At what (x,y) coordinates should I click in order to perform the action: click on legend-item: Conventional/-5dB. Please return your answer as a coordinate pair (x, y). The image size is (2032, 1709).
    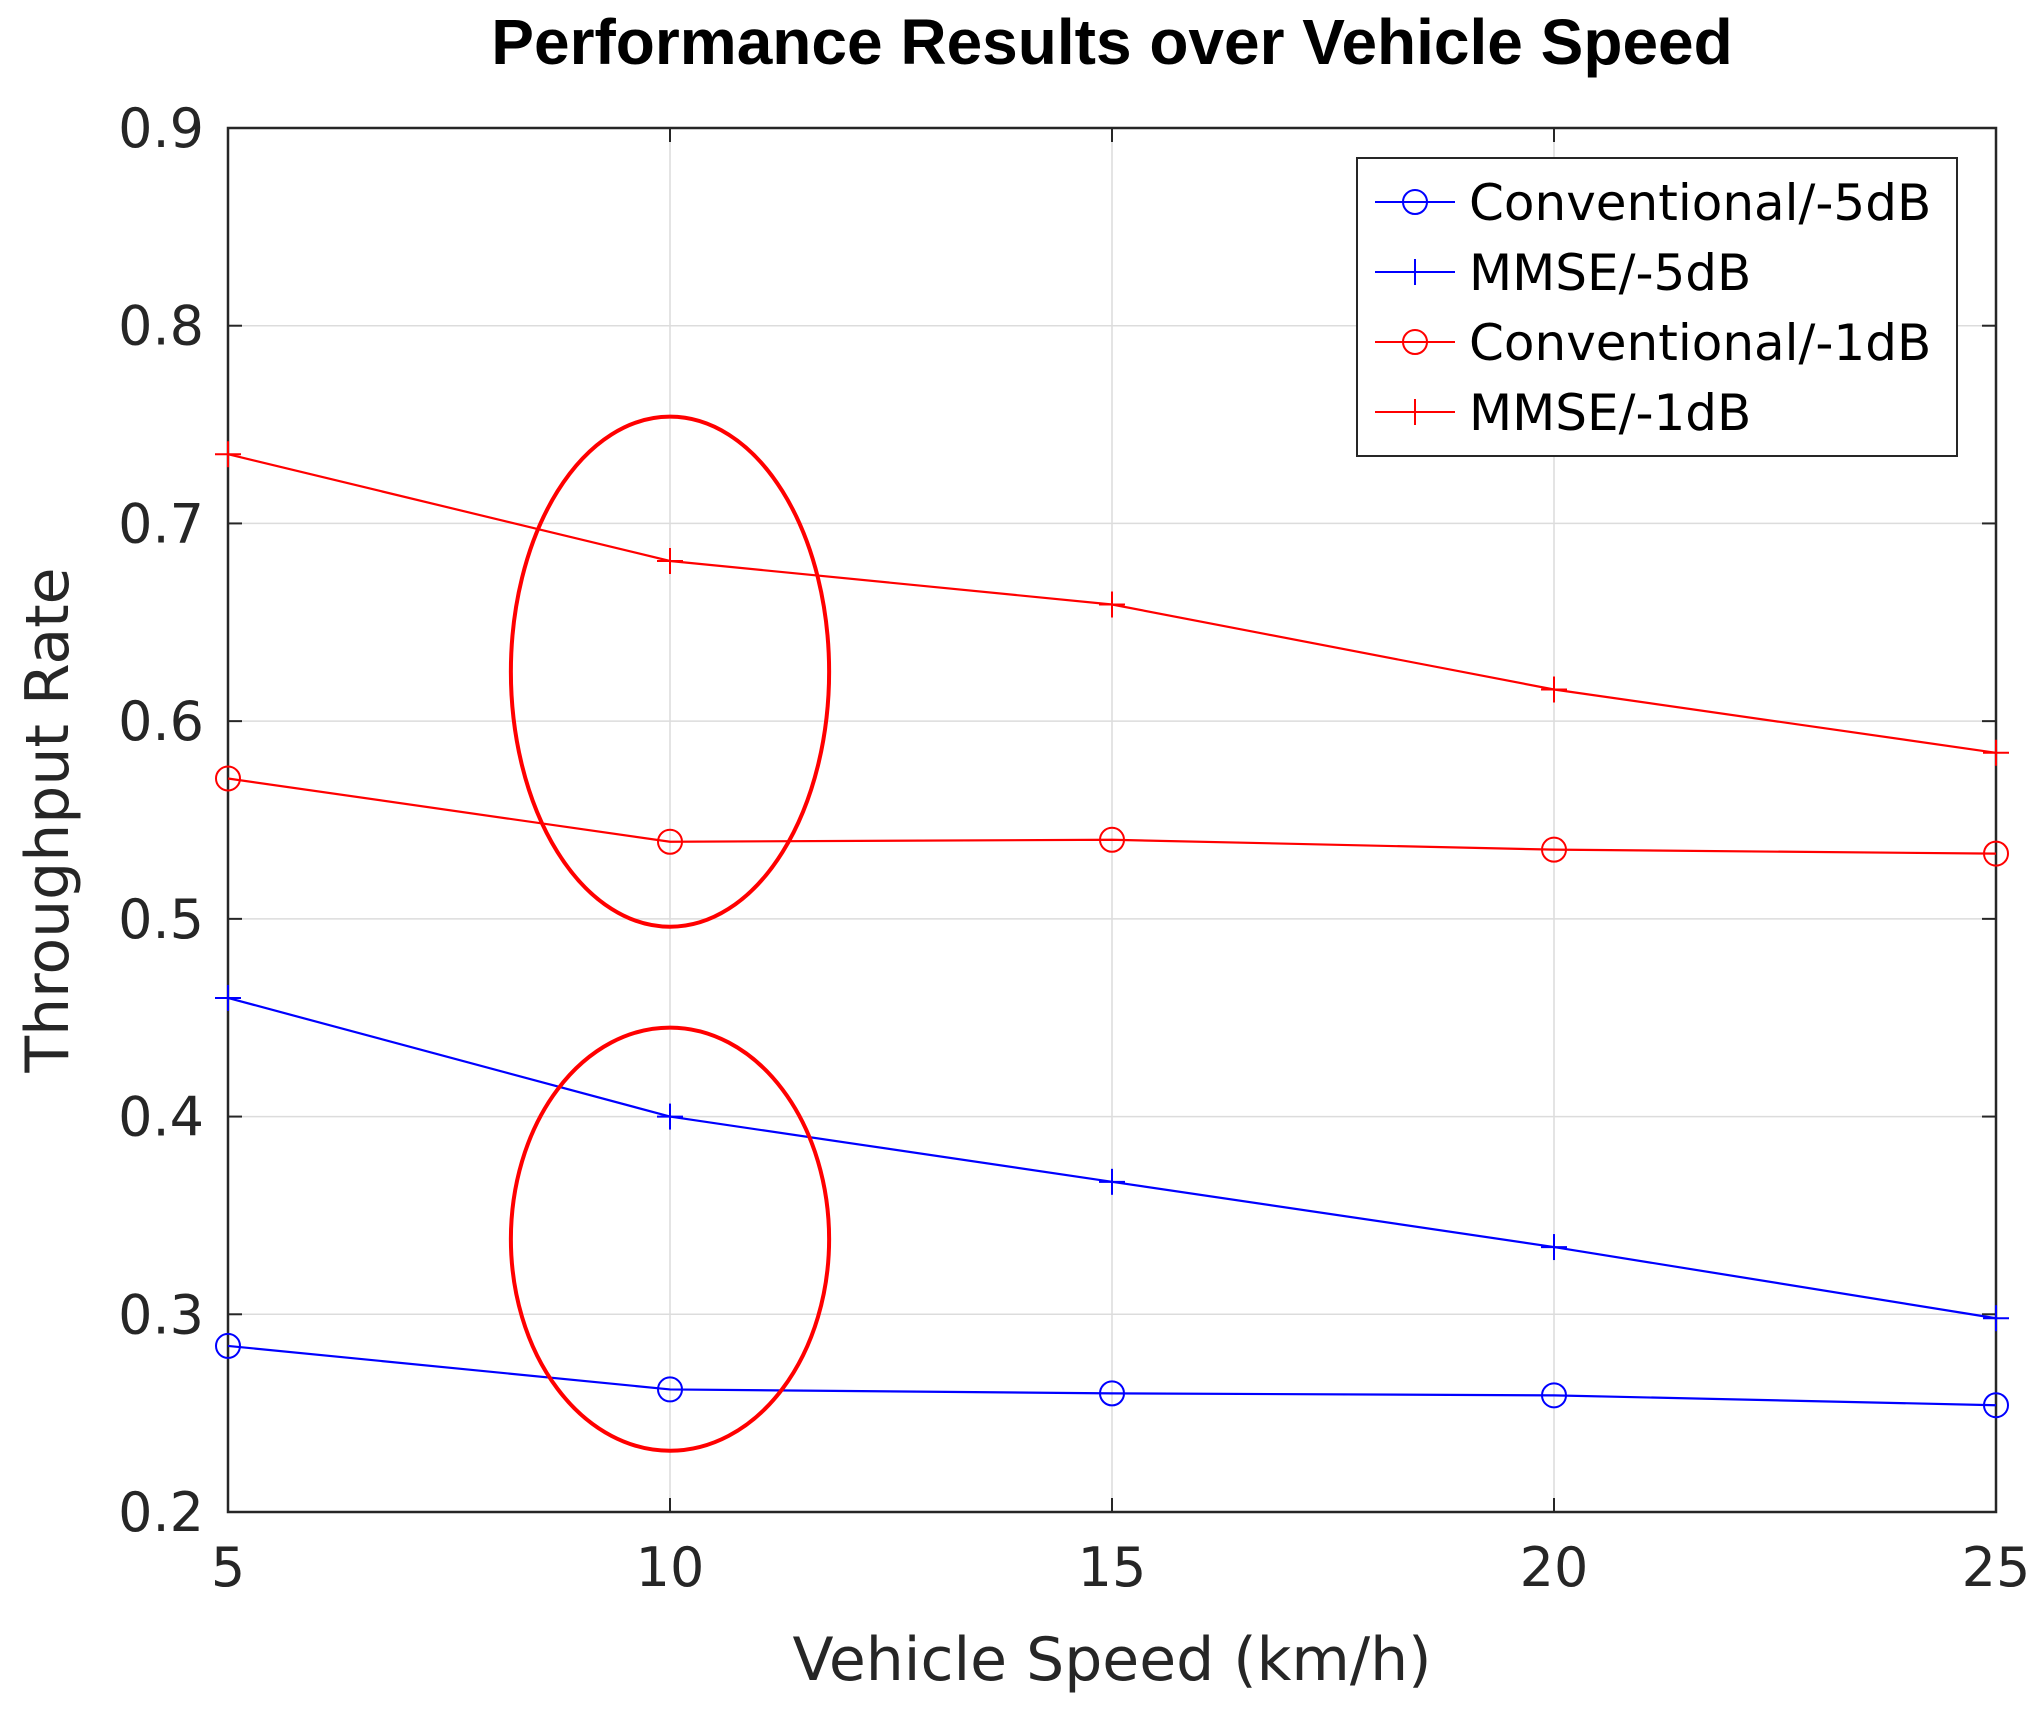
    Looking at the image, I should click on (1653, 203).